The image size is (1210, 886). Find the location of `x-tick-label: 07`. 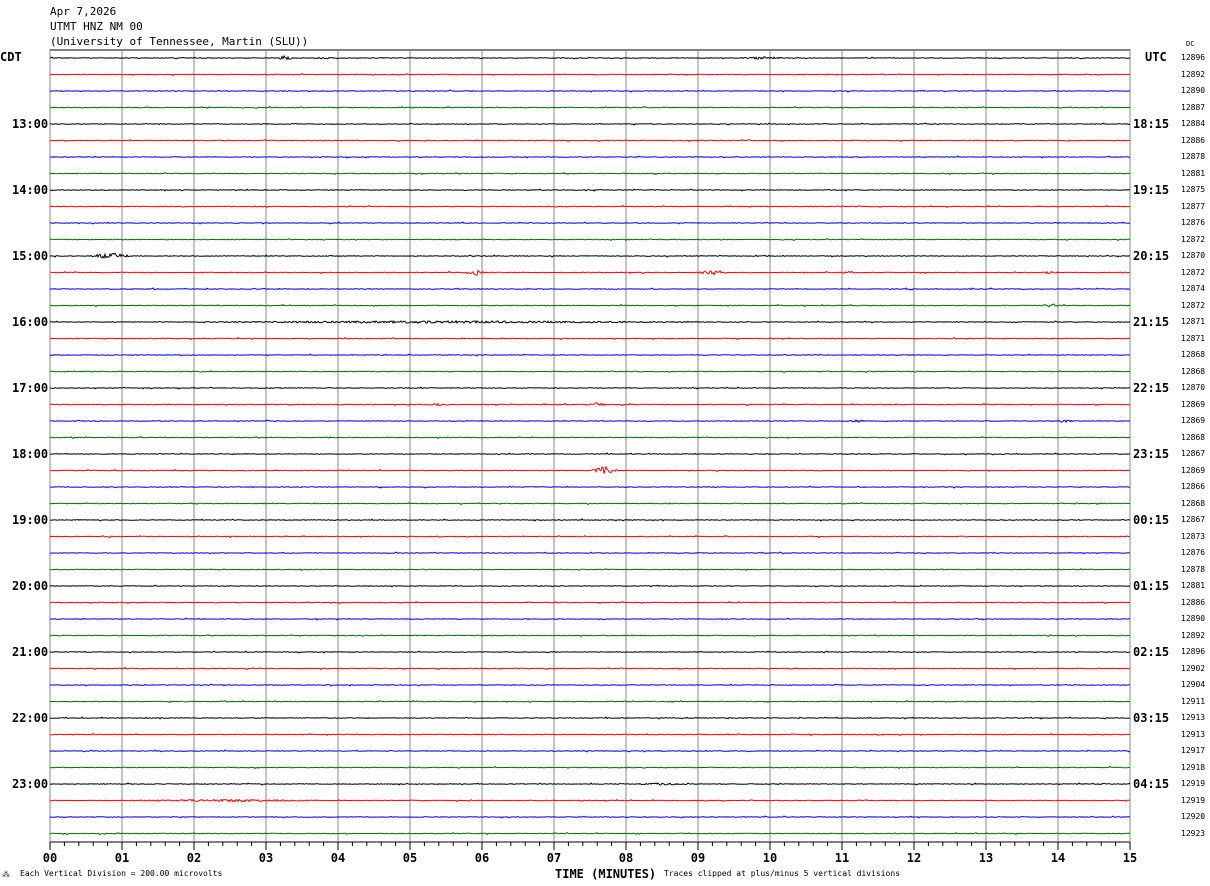

x-tick-label: 07 is located at coordinates (554, 858).